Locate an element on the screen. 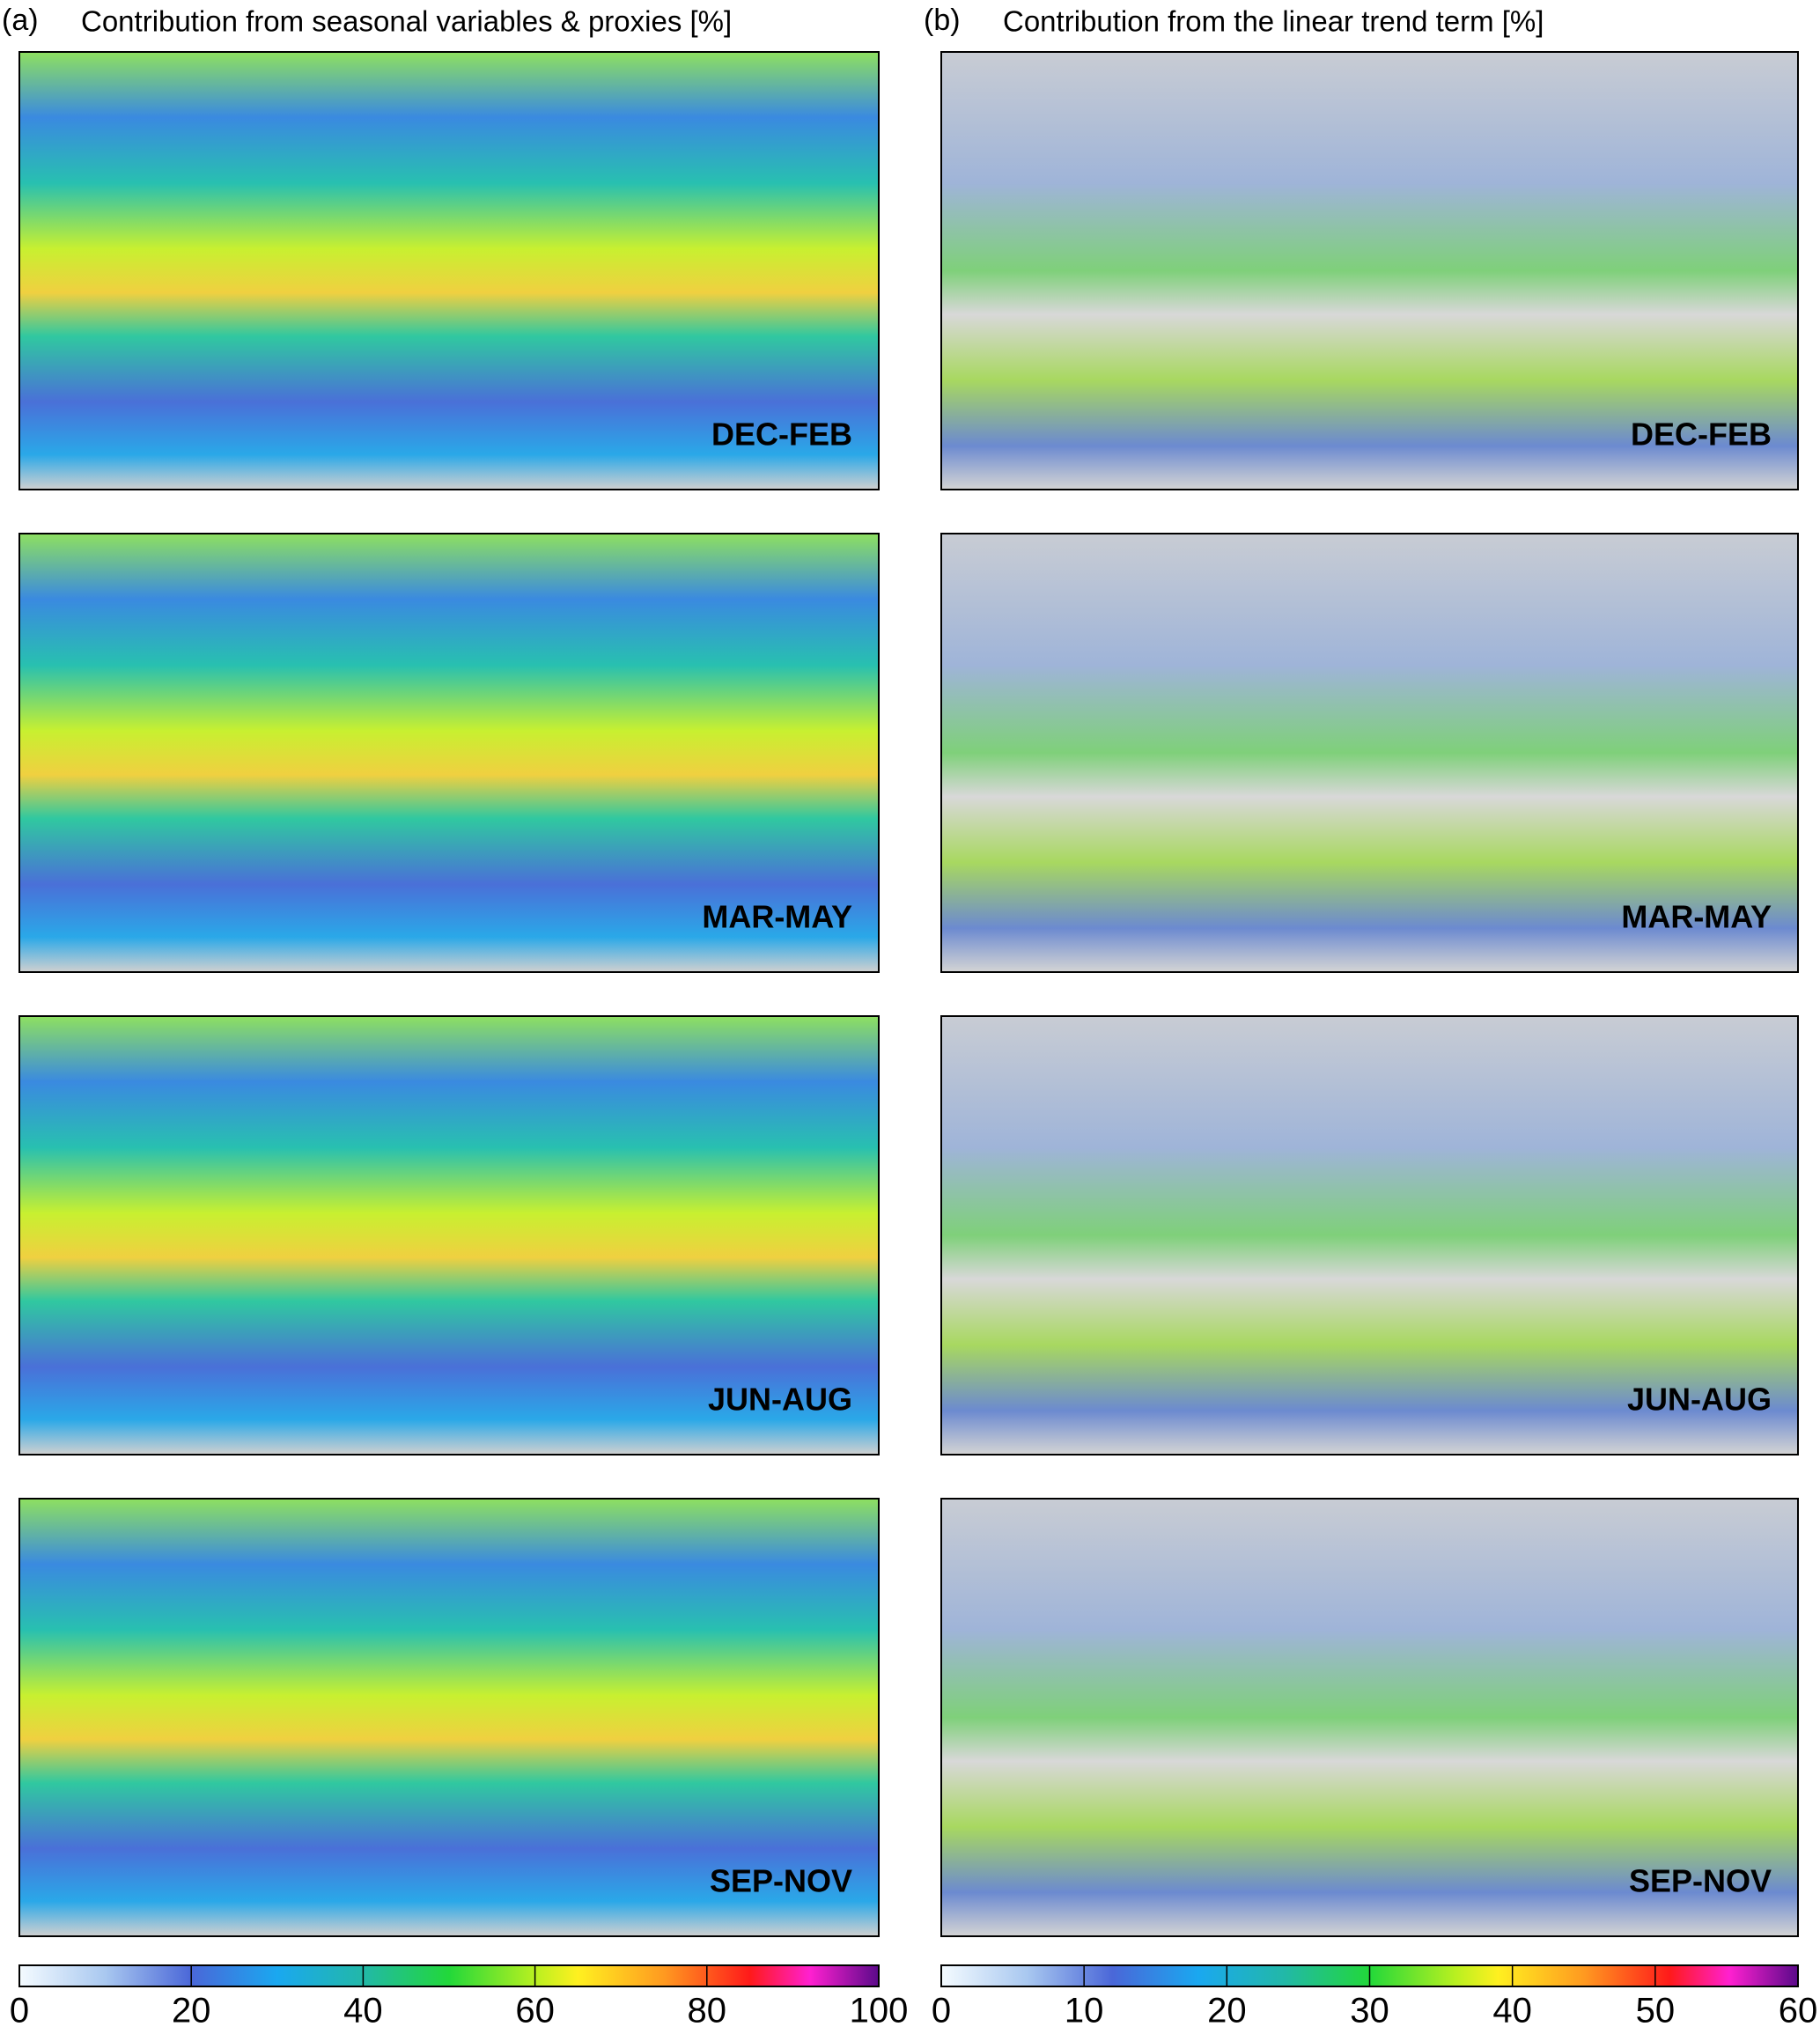  colorbar-tick-label: 10 is located at coordinates (1084, 2011).